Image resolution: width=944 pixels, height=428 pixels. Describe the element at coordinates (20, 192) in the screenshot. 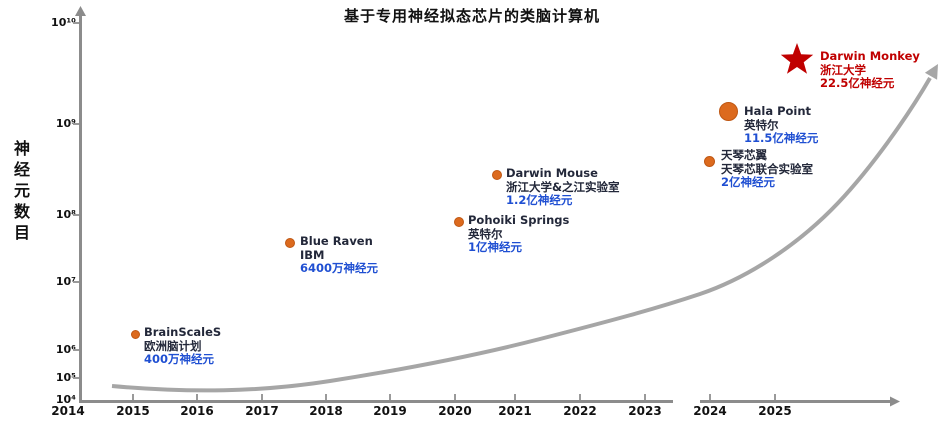

I see `y-axis-title: 神经元数目` at that location.